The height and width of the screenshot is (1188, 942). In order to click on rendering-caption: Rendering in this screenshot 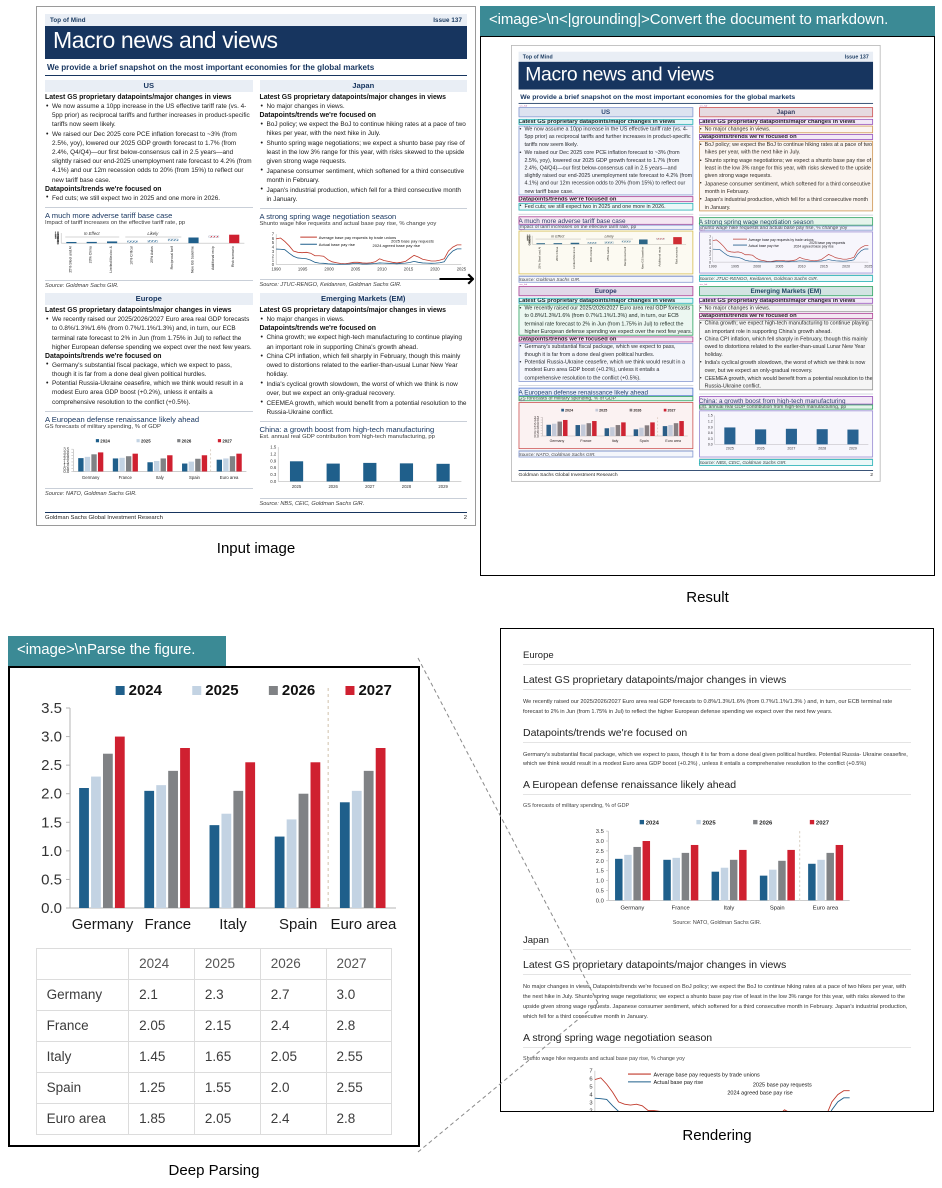, I will do `click(717, 1135)`.